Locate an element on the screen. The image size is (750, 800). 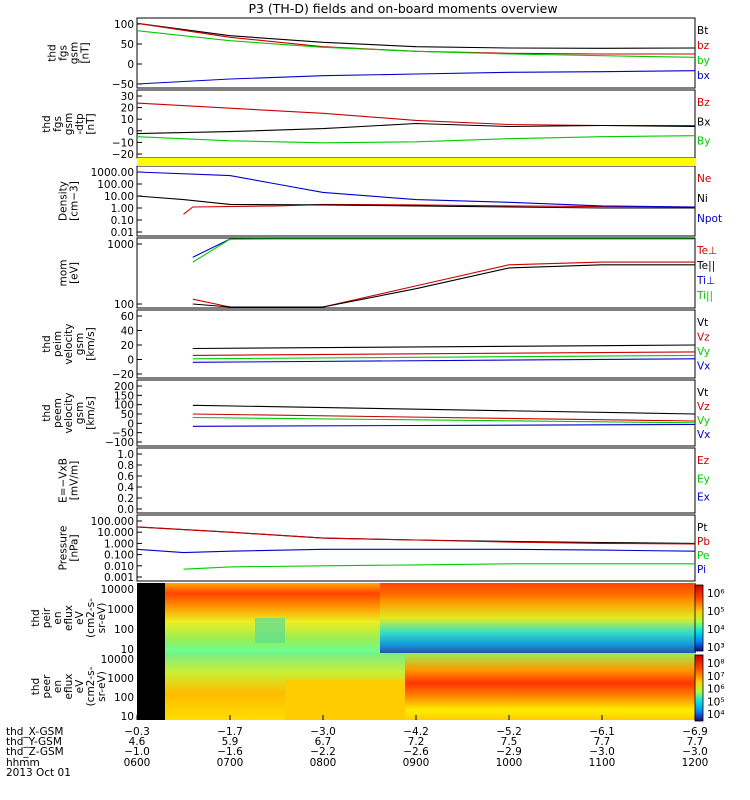
series-line-Bt is located at coordinates (416, 35).